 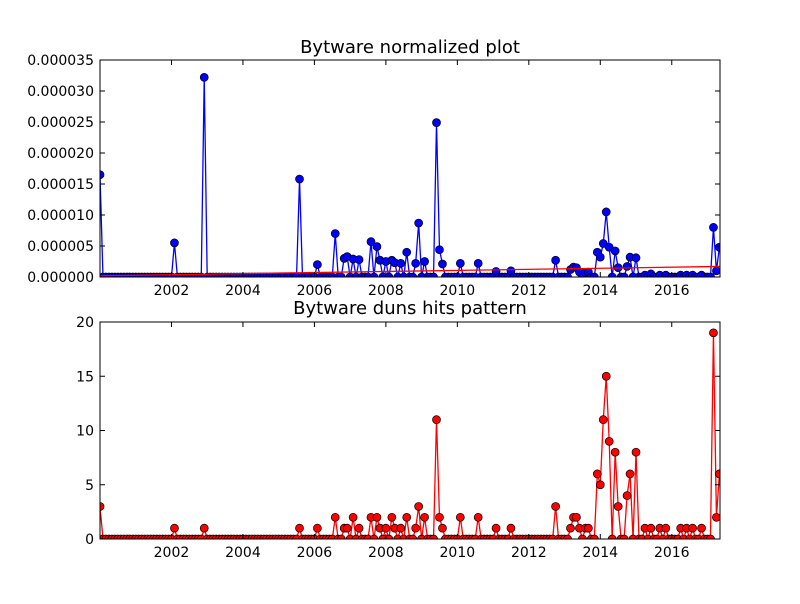 What do you see at coordinates (243, 291) in the screenshot?
I see `top-x-tick-label: 2004` at bounding box center [243, 291].